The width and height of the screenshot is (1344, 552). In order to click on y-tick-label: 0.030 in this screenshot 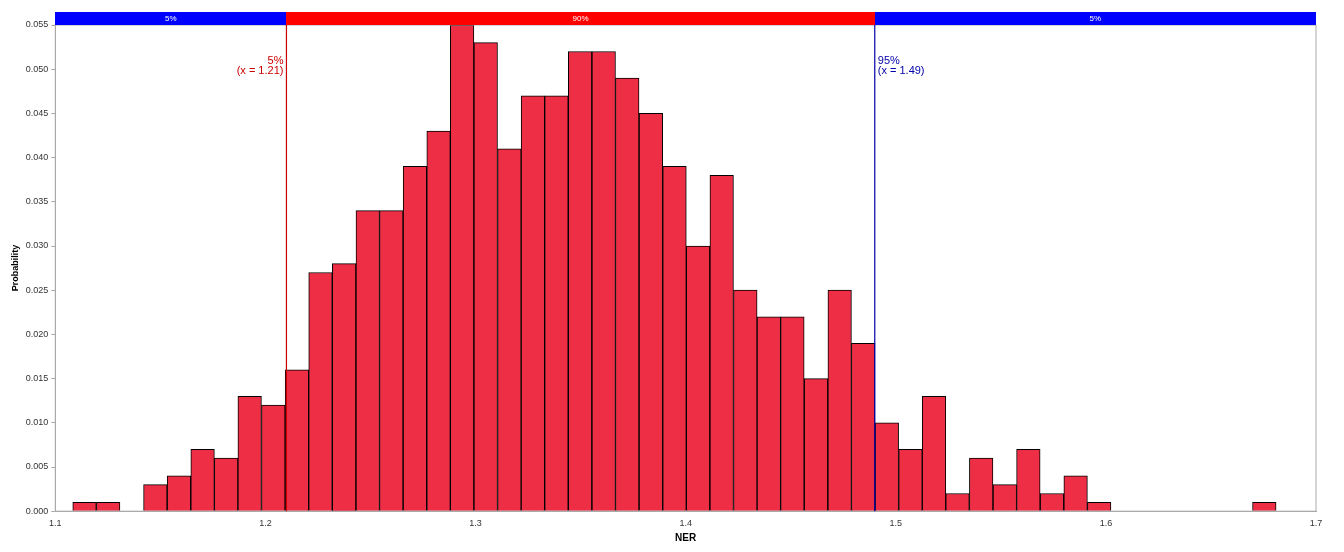, I will do `click(37, 245)`.